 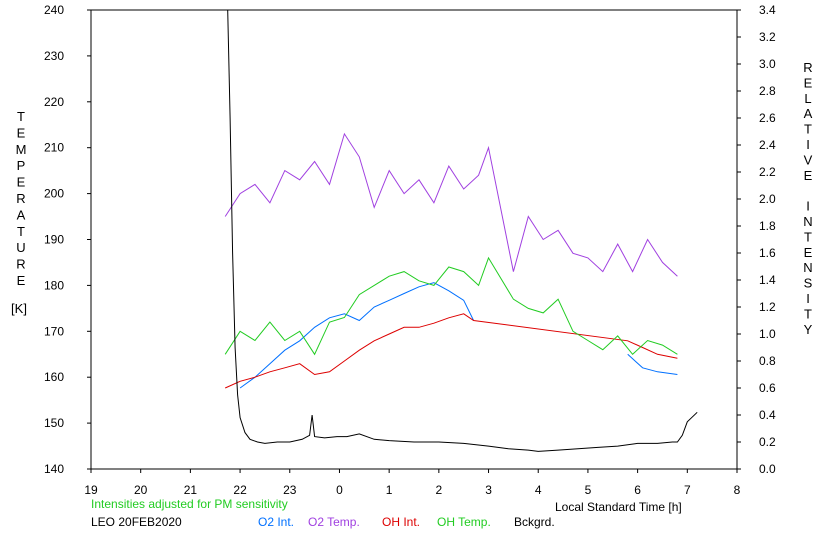 What do you see at coordinates (807, 98) in the screenshot?
I see `right-axis-letter: L` at bounding box center [807, 98].